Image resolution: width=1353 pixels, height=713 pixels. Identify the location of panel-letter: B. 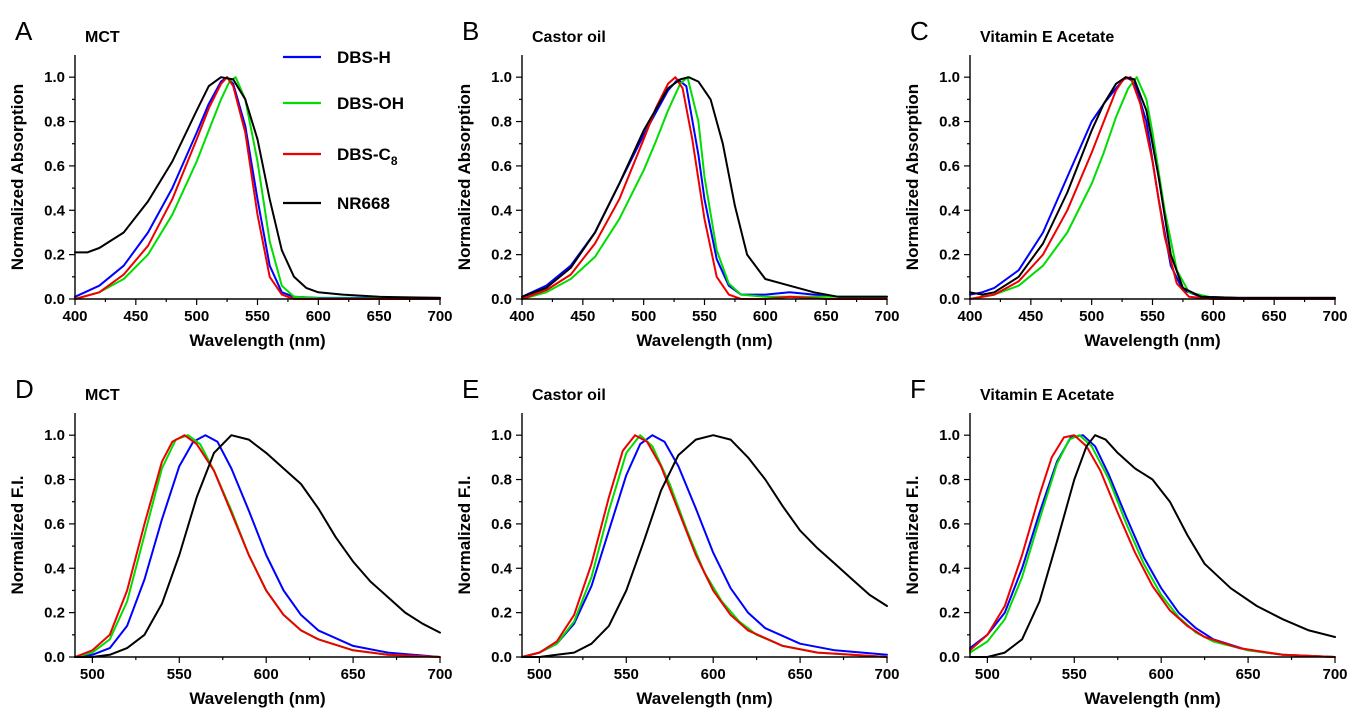
(470, 31).